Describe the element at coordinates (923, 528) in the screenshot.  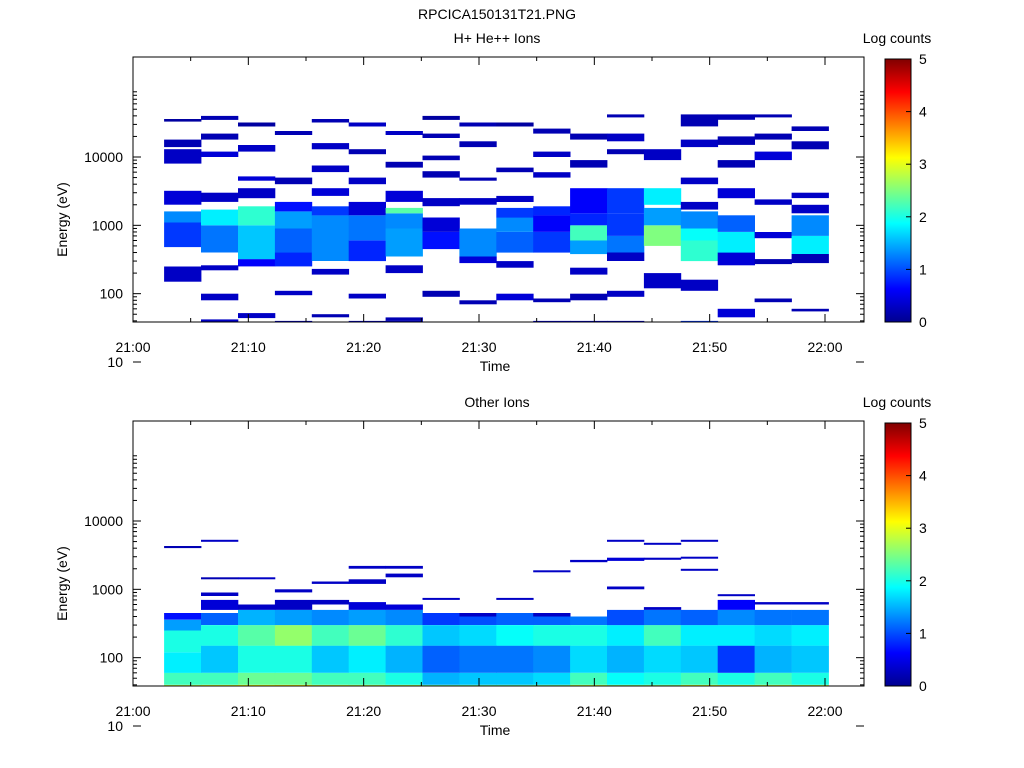
I see `colorbar-tick-label: 3` at that location.